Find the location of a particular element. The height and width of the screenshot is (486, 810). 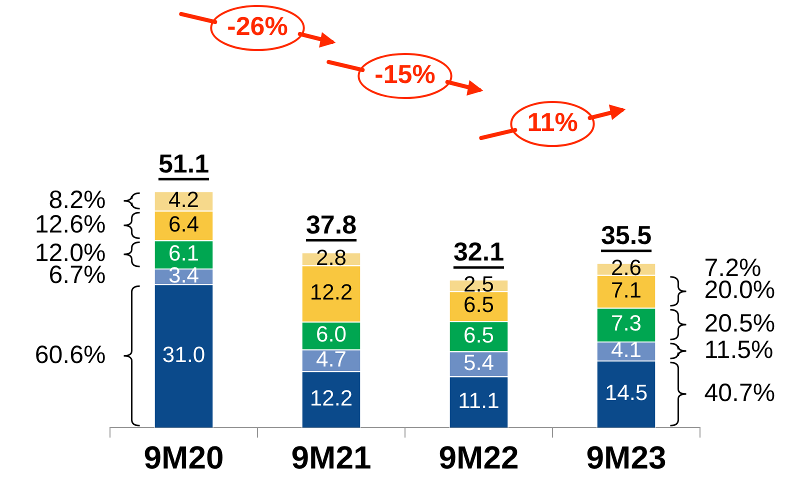

data-label: 11.1 is located at coordinates (479, 400).